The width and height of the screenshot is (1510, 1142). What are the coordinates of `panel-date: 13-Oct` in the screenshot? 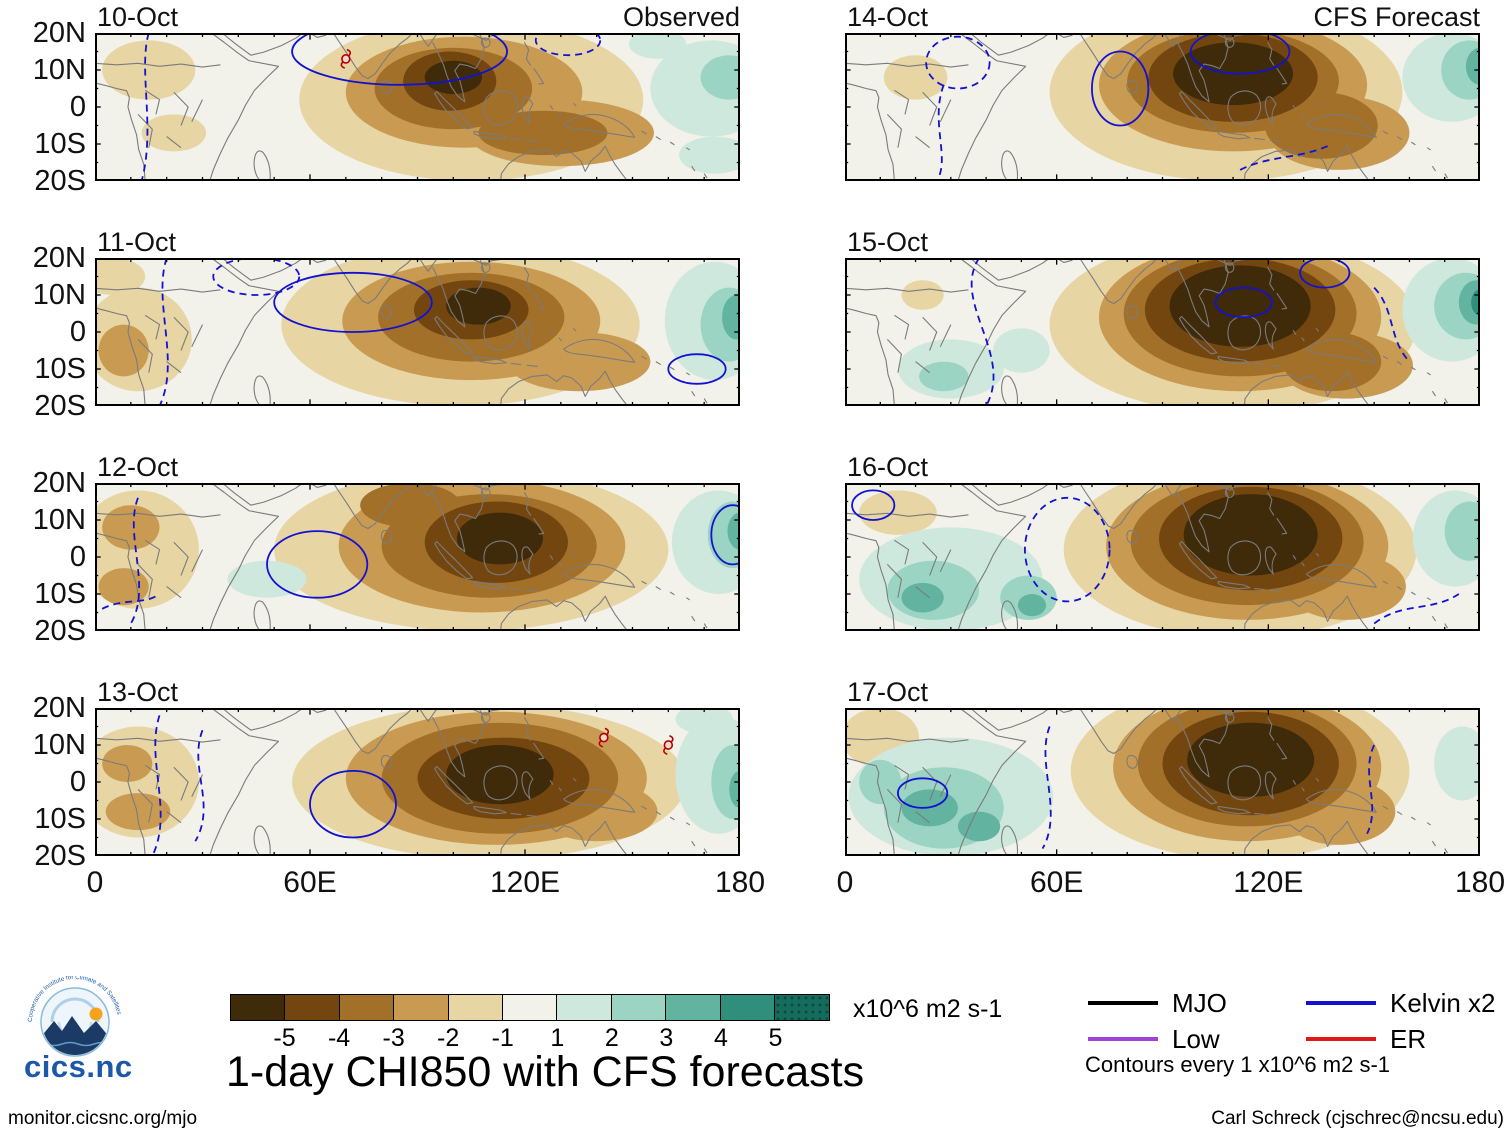 It's located at (138, 692).